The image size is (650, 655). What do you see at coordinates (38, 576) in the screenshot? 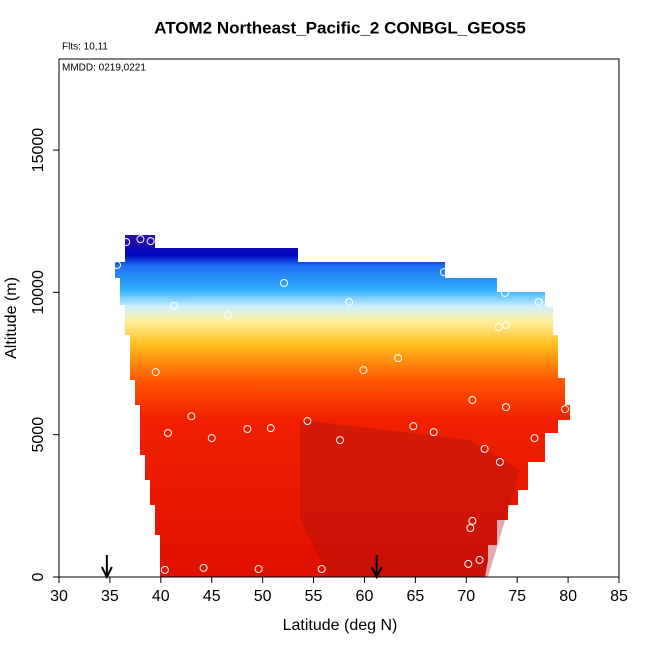
I see `y-tick-label: 0` at bounding box center [38, 576].